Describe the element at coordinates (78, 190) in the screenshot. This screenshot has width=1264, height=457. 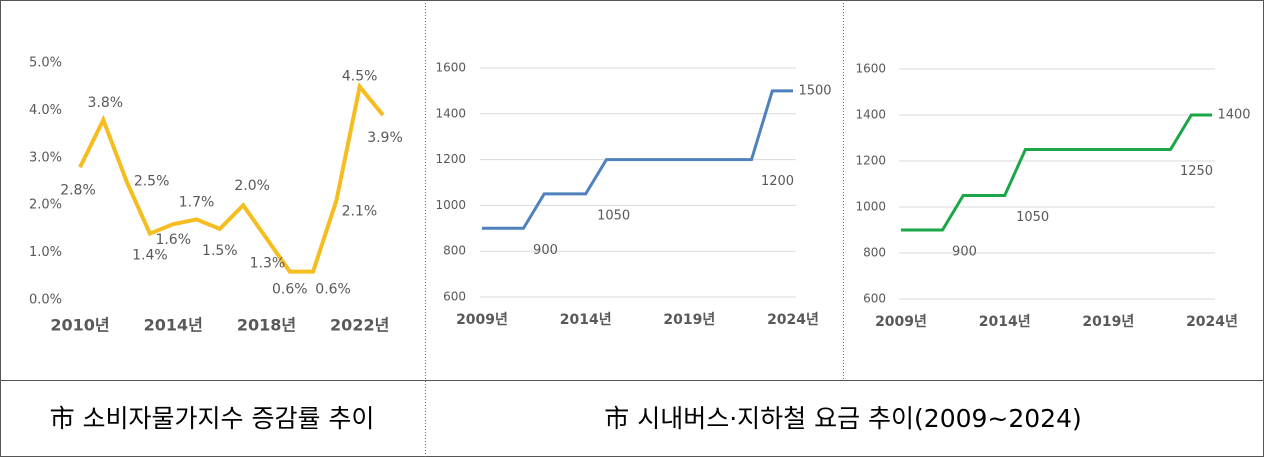
I see `data-label: 2.8%` at that location.